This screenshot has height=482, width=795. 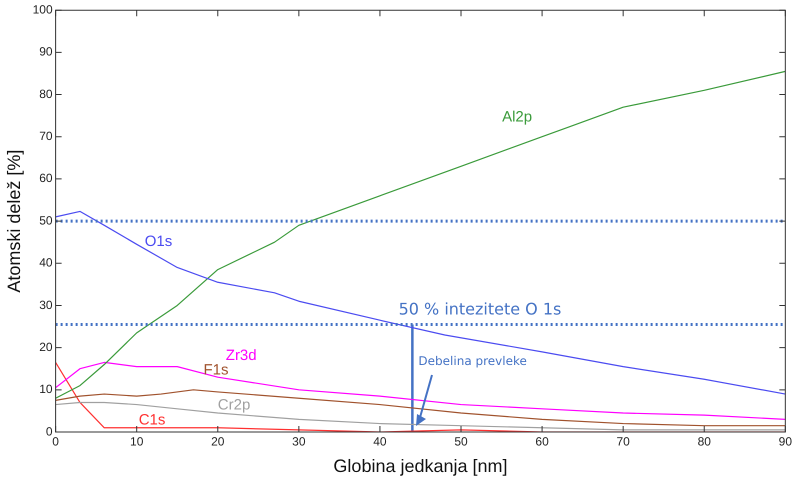 What do you see at coordinates (517, 117) in the screenshot?
I see `series-label: Al2p` at bounding box center [517, 117].